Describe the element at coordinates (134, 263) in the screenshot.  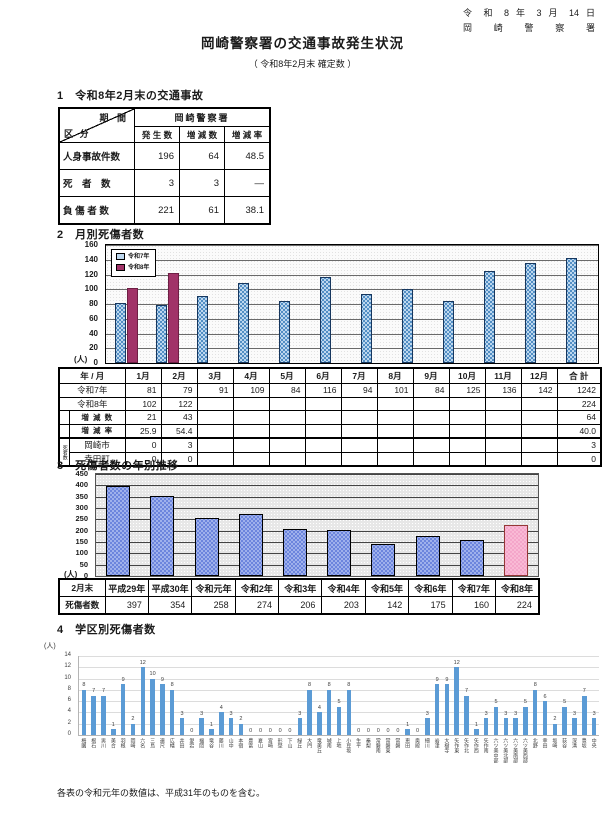
I see `chart-legend: 令和7年 令和8年` at that location.